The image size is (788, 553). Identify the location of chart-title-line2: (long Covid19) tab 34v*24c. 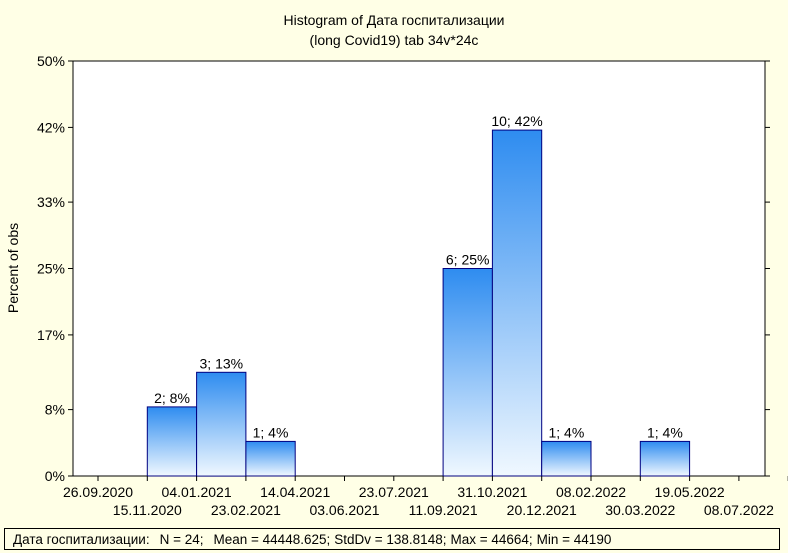
(394, 40).